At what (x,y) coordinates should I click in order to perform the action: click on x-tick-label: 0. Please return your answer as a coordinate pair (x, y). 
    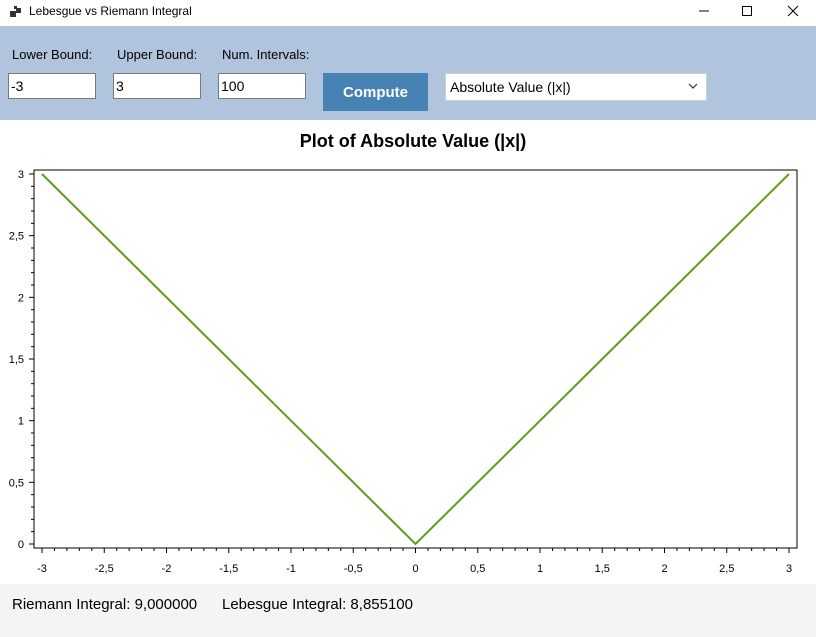
    Looking at the image, I should click on (415, 569).